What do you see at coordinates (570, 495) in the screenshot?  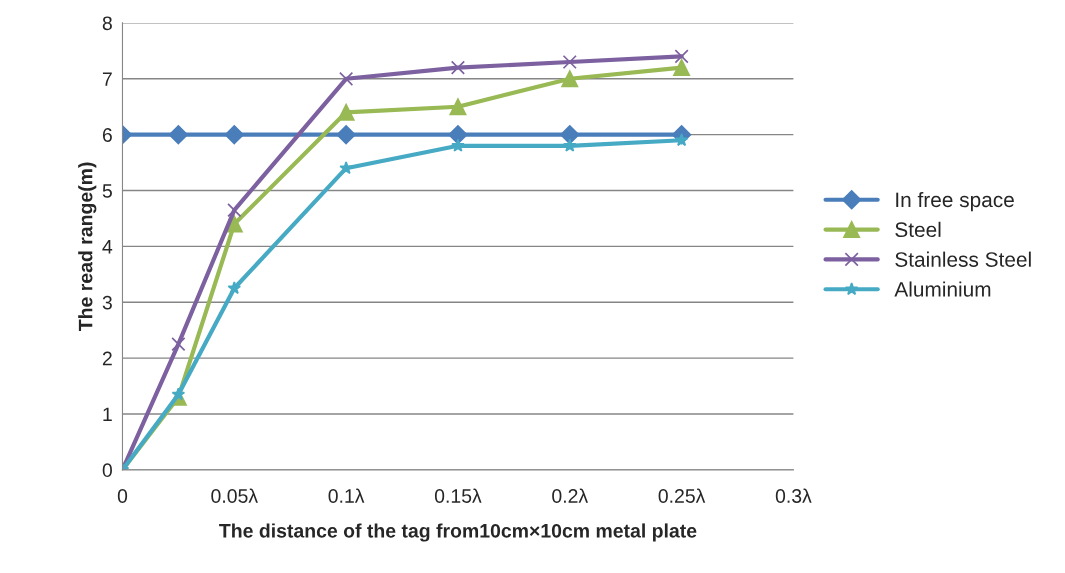 I see `x-tick-label: 0.2λ` at bounding box center [570, 495].